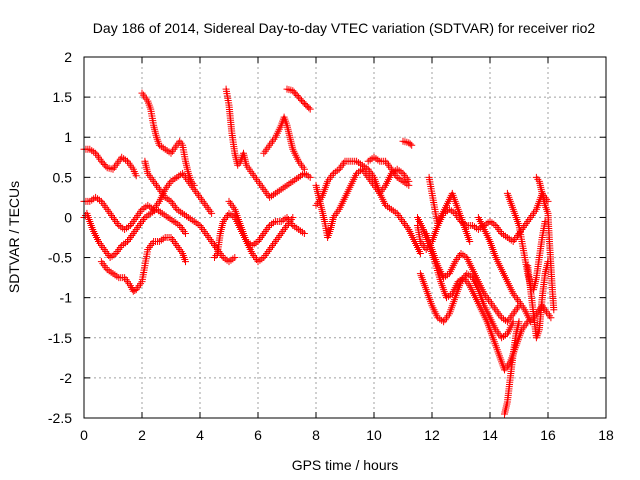 Image resolution: width=640 pixels, height=480 pixels. Describe the element at coordinates (63, 177) in the screenshot. I see `y-tick-label: 0.5` at that location.